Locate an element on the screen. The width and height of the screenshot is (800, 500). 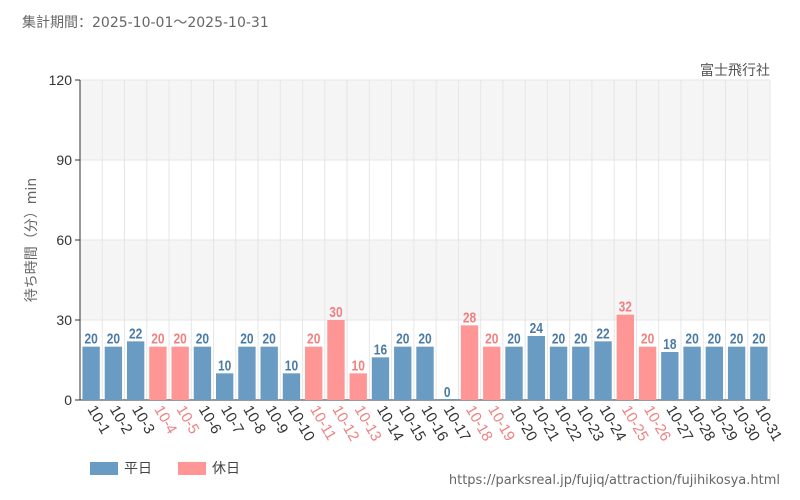
legend-weekday: 平日 is located at coordinates (121, 468).